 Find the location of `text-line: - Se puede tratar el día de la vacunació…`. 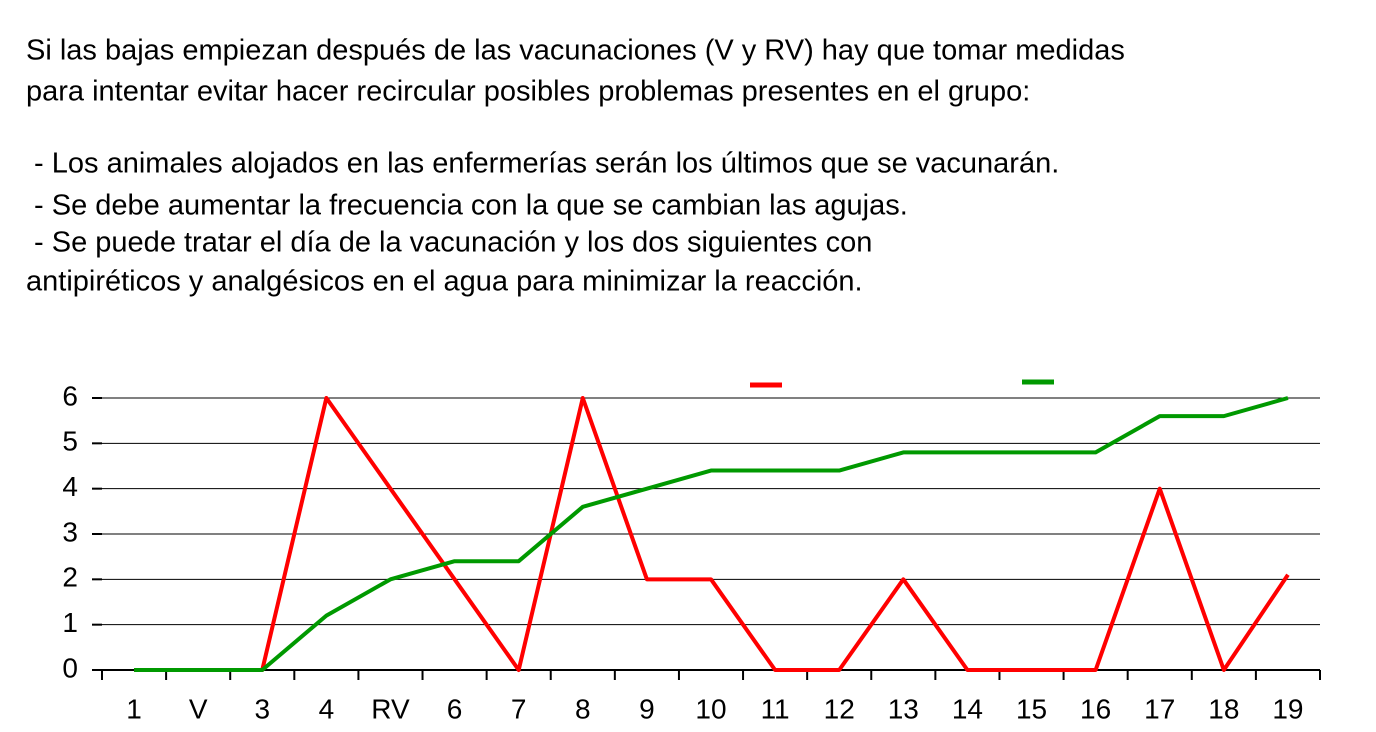

text-line: - Se puede tratar el día de la vacunació… is located at coordinates (449, 243).